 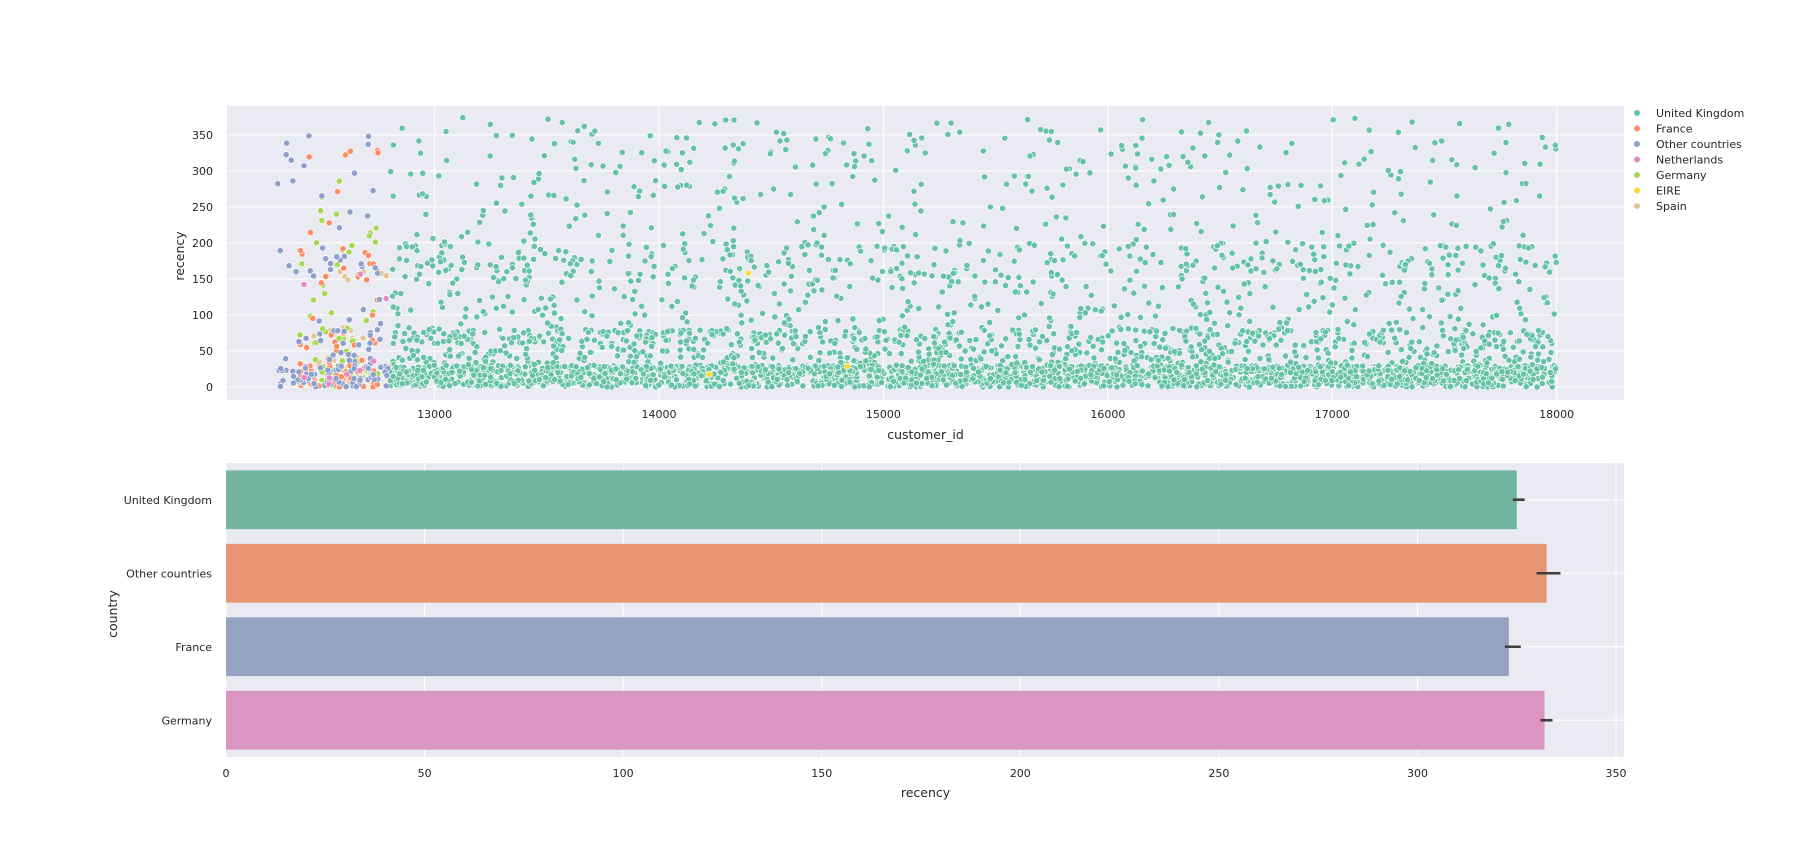 I want to click on legend-label: Netherlands, so click(x=1689, y=160).